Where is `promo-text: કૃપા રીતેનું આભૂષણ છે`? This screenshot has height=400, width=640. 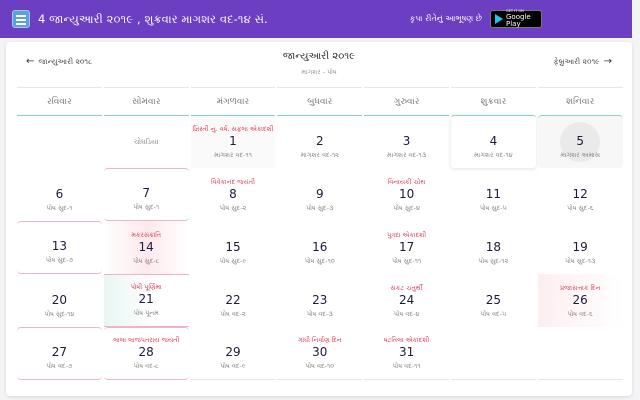
promo-text: કૃપા રીતેનું આભૂષણ છે is located at coordinates (445, 18).